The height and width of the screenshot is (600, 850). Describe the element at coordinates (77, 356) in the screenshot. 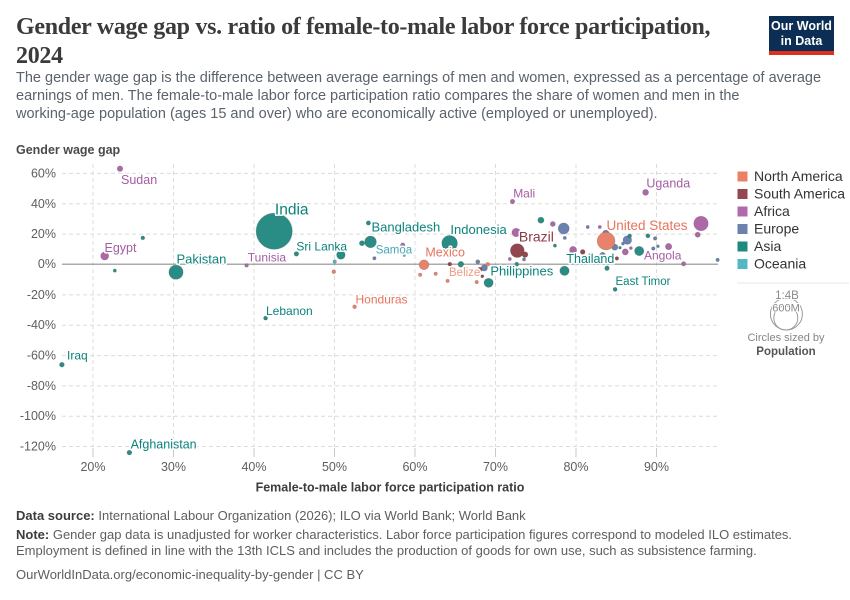

I see `svg-text: Iraq` at that location.